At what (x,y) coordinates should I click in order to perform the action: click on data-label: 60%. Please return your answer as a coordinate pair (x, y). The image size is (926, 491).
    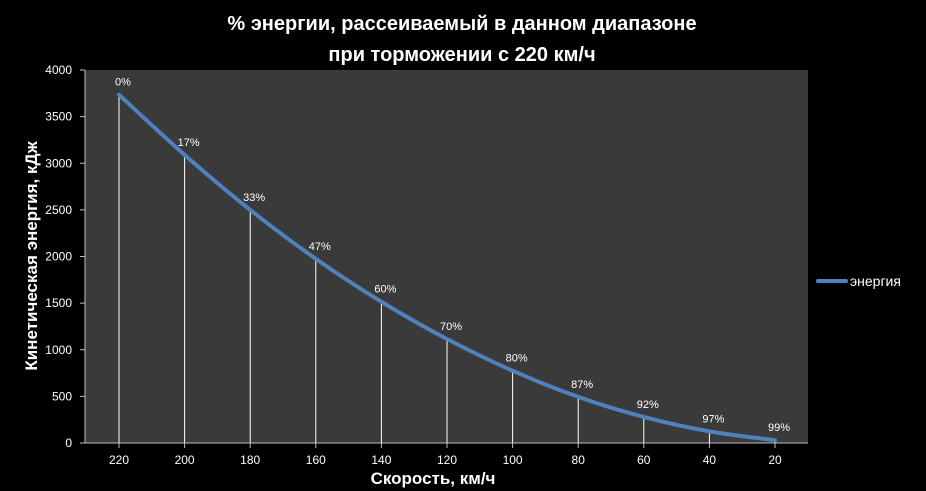
    Looking at the image, I should click on (385, 290).